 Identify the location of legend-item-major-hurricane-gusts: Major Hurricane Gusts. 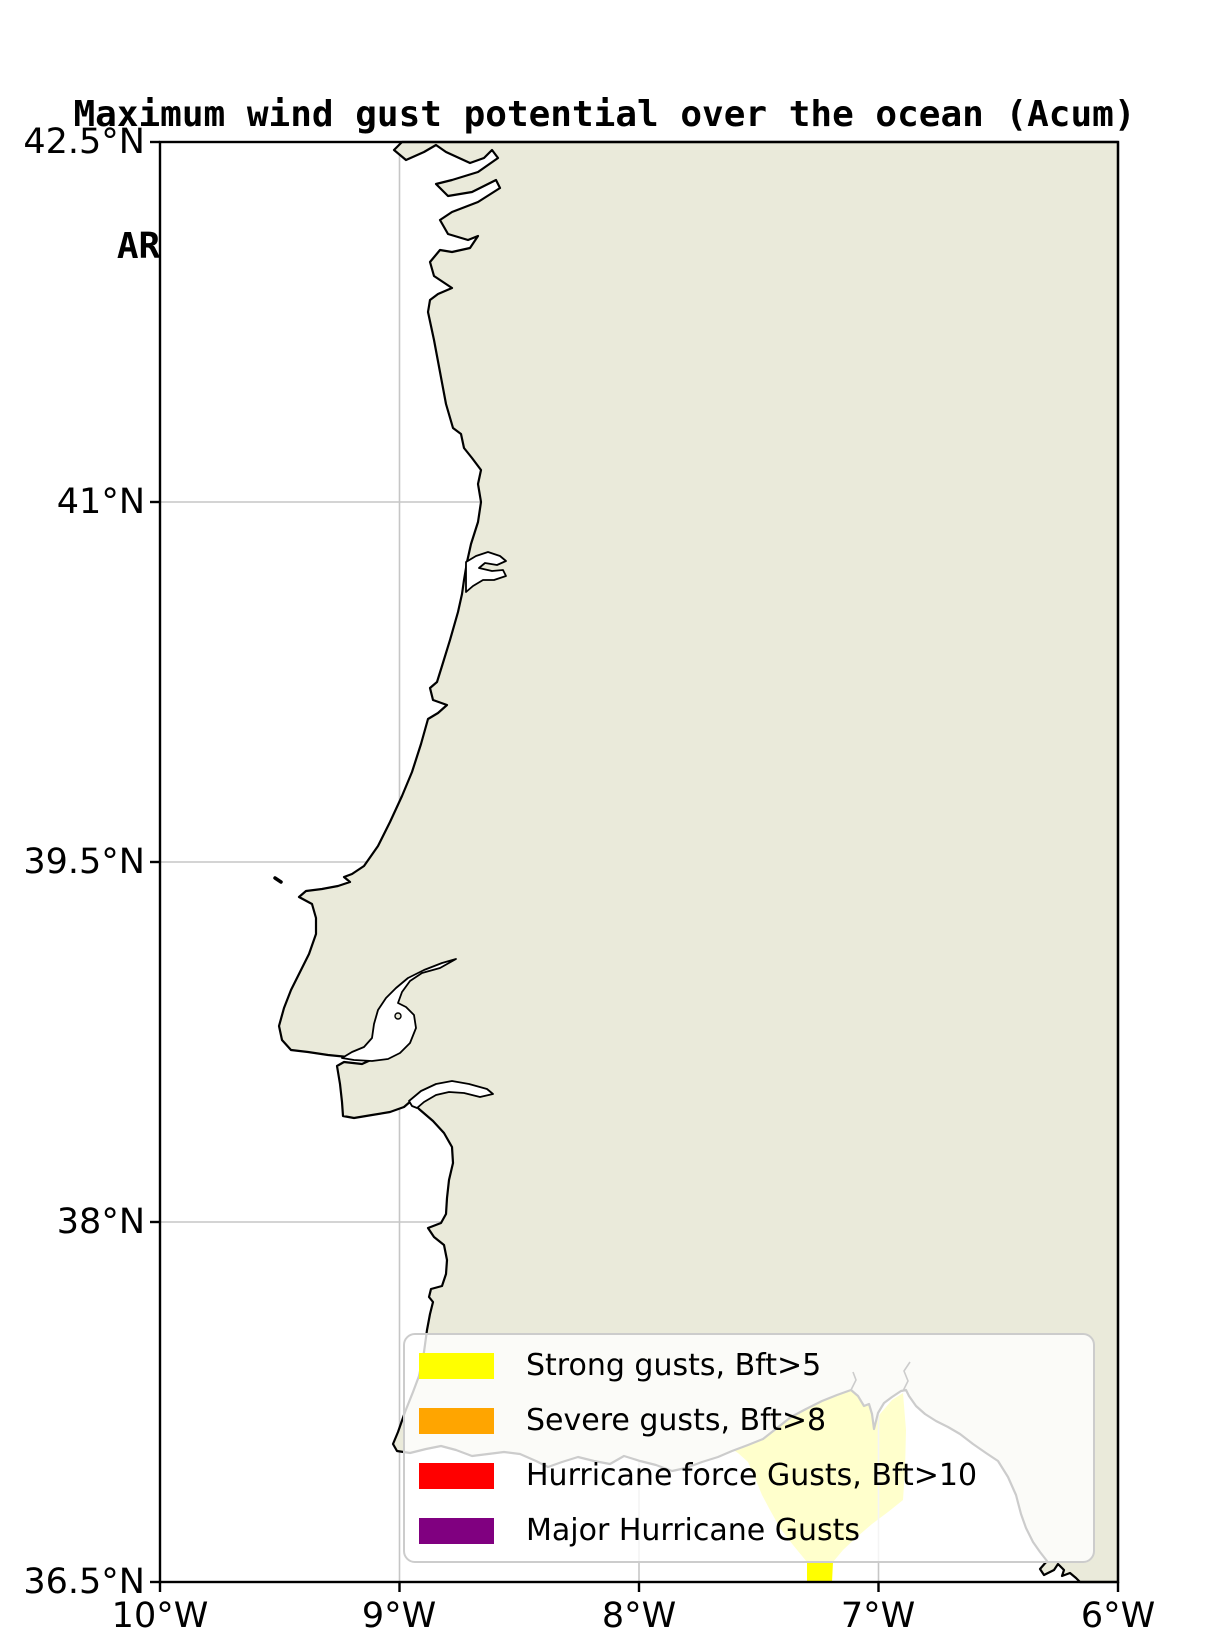
(756, 1530).